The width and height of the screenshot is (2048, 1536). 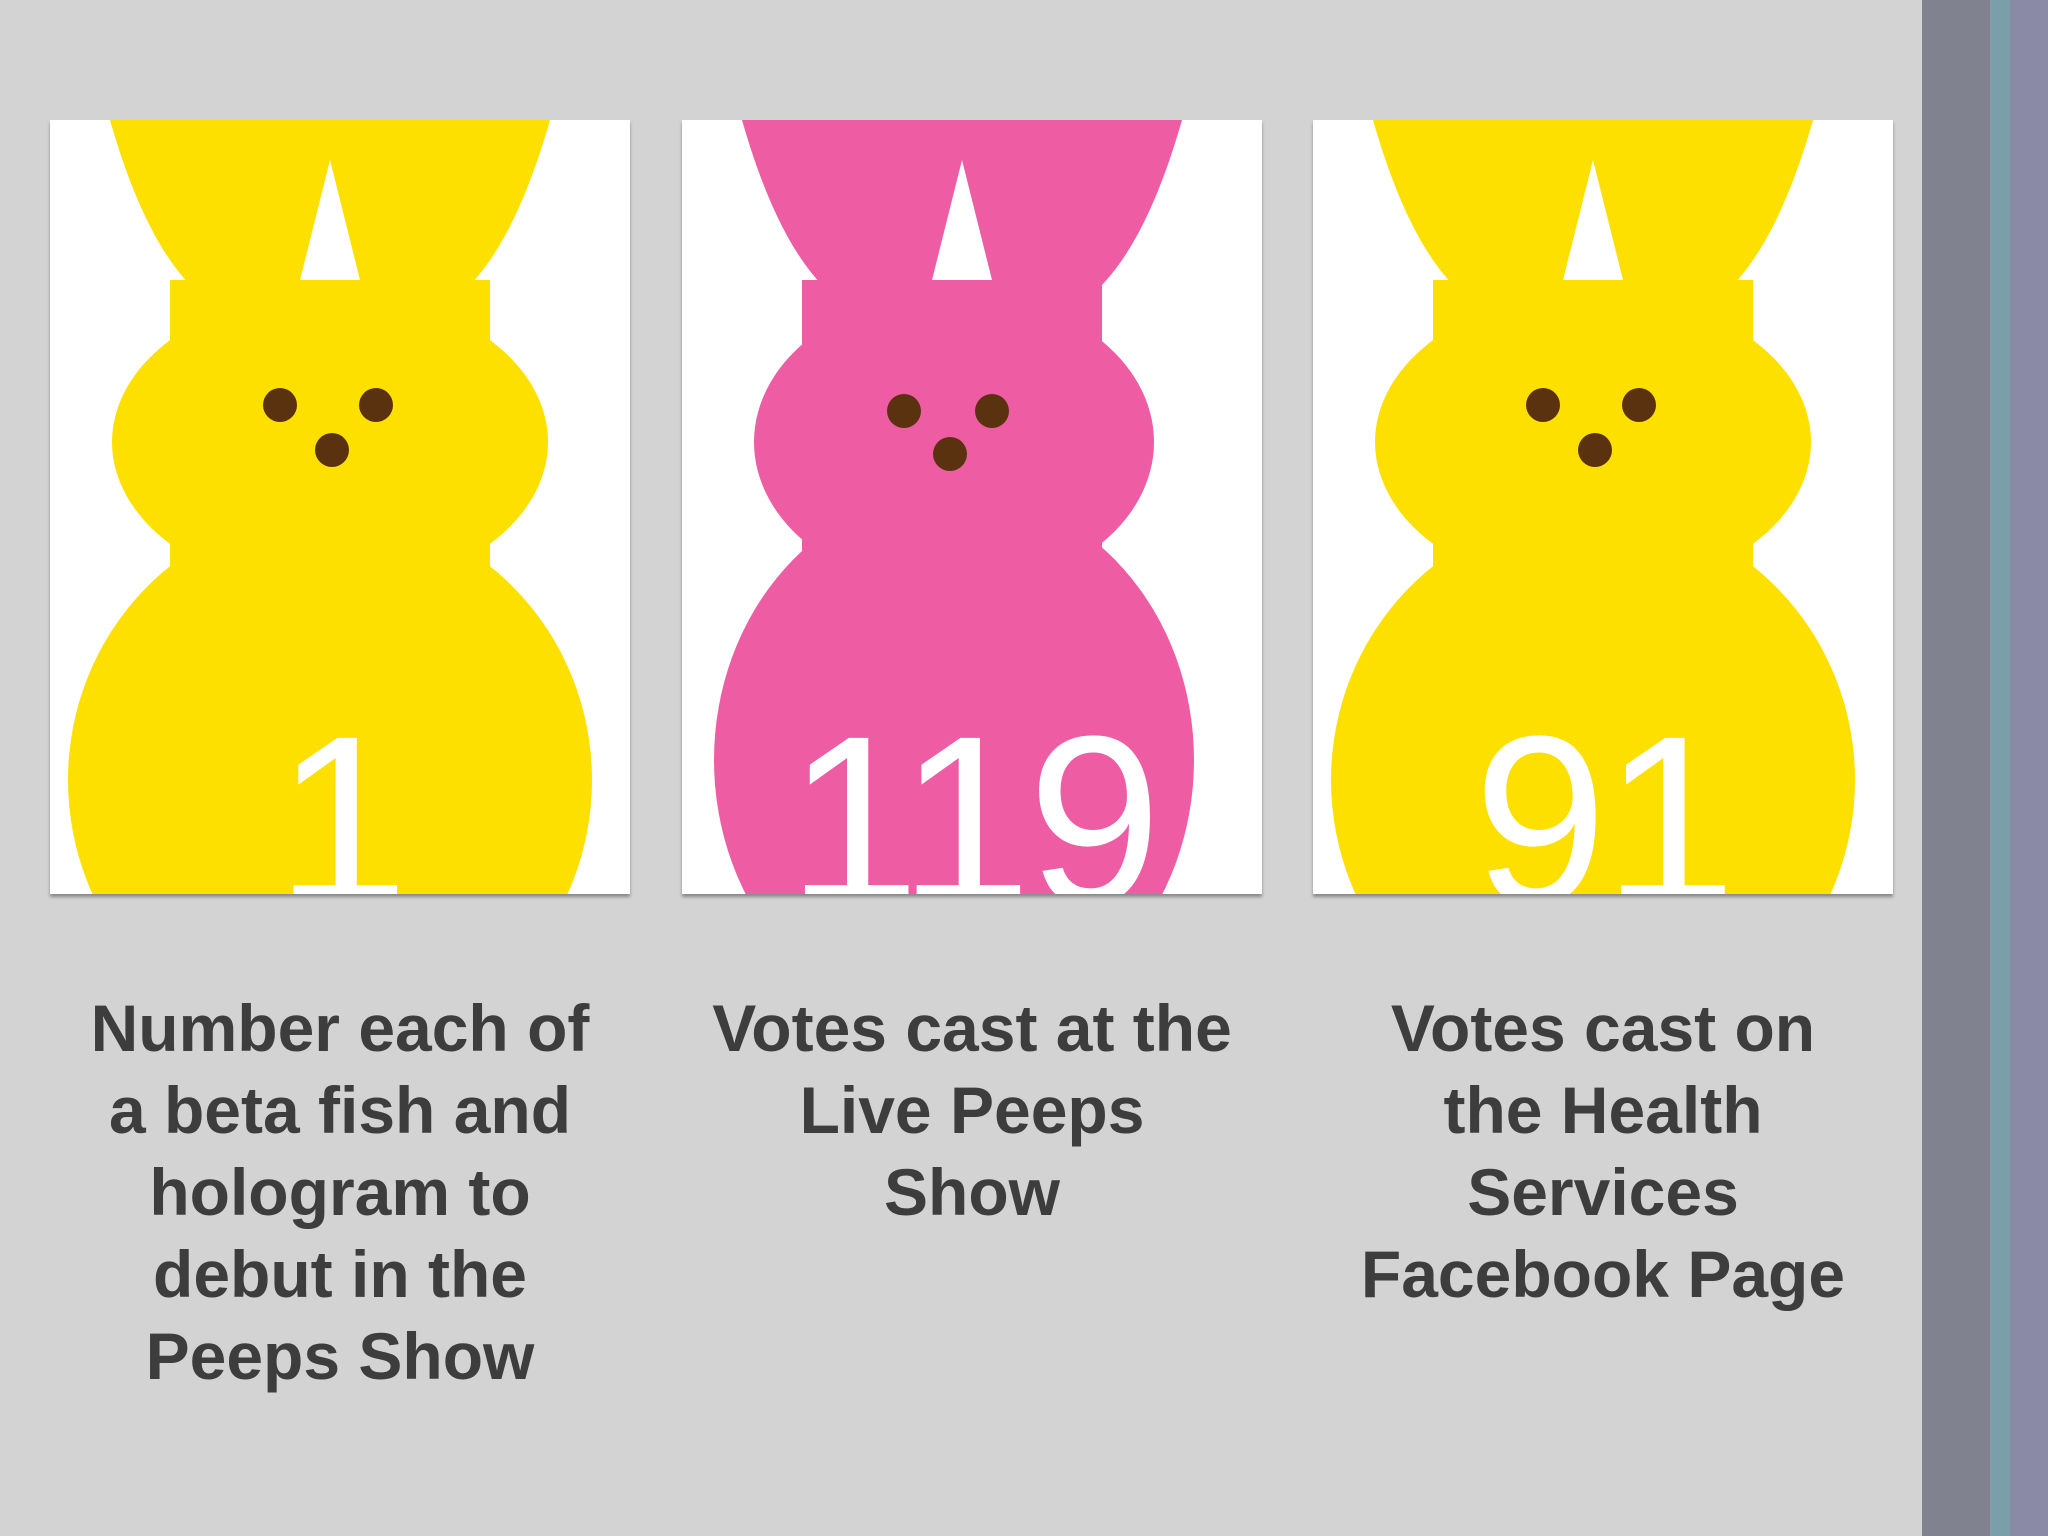 I want to click on card-number: 1, so click(x=341, y=790).